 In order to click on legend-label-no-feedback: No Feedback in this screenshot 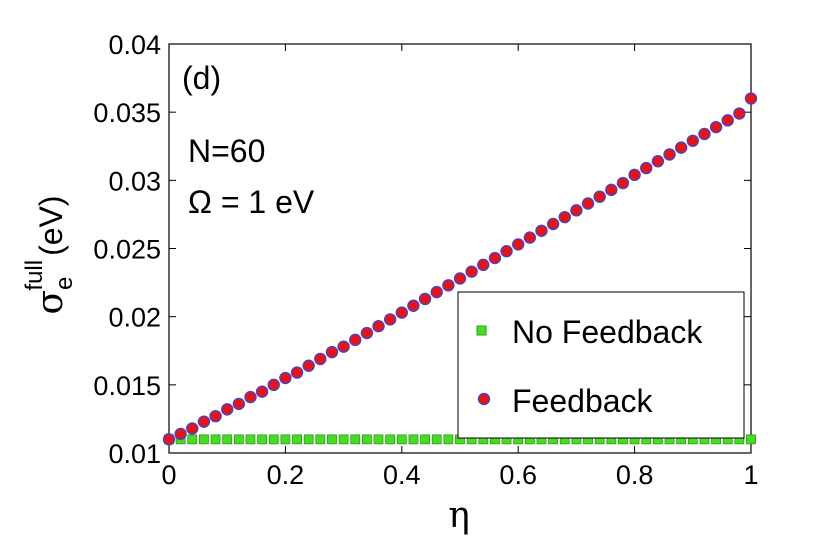, I will do `click(607, 332)`.